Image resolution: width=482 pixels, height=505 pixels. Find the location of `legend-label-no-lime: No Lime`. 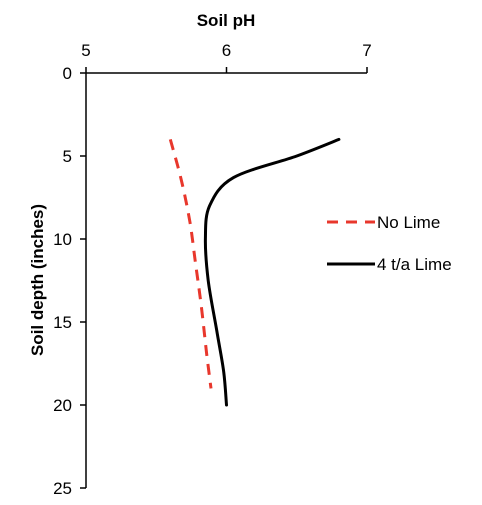

legend-label-no-lime: No Lime is located at coordinates (408, 222).